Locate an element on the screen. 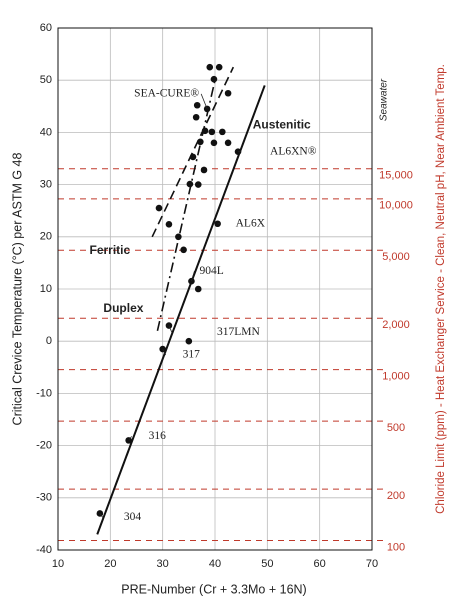 This screenshot has height=599, width=455. x-tick-label: 40 is located at coordinates (215, 564).